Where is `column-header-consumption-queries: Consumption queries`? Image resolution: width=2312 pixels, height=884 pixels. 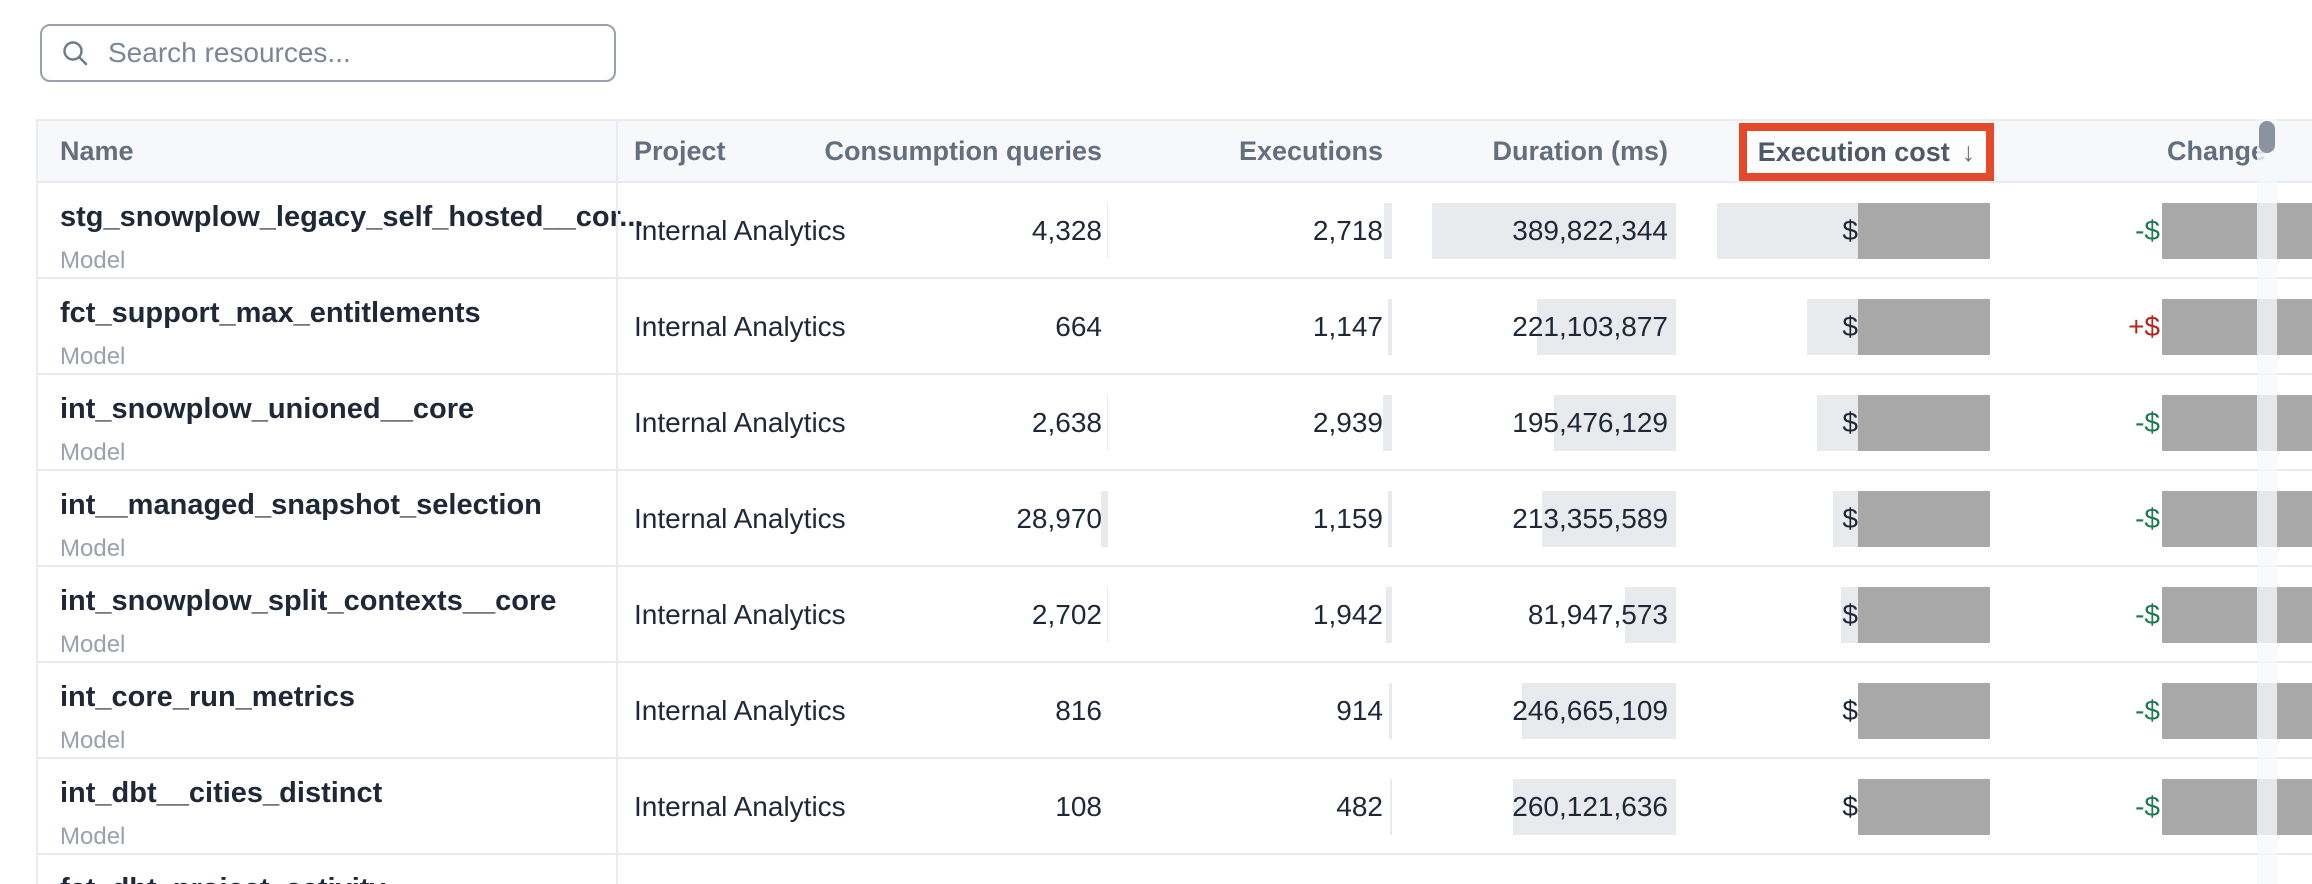
column-header-consumption-queries: Consumption queries is located at coordinates (963, 151).